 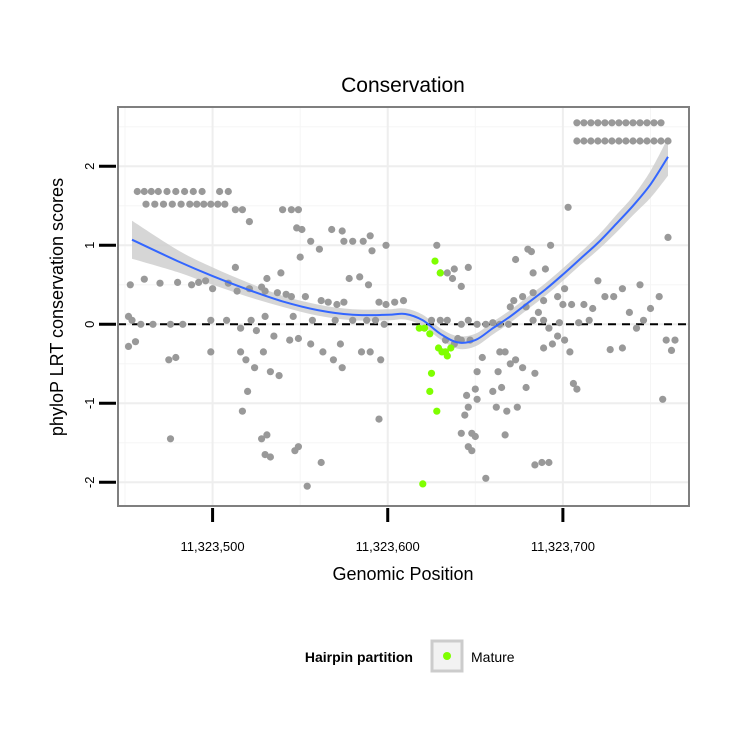 I want to click on x-tick-label: 11,323,600, so click(x=388, y=546).